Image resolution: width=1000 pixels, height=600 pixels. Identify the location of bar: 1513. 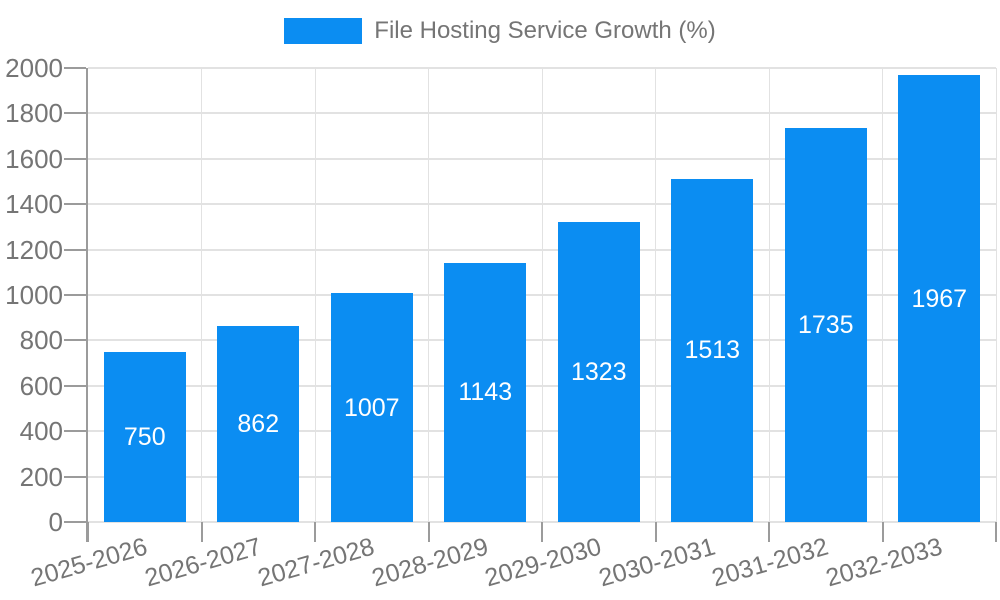
(712, 350).